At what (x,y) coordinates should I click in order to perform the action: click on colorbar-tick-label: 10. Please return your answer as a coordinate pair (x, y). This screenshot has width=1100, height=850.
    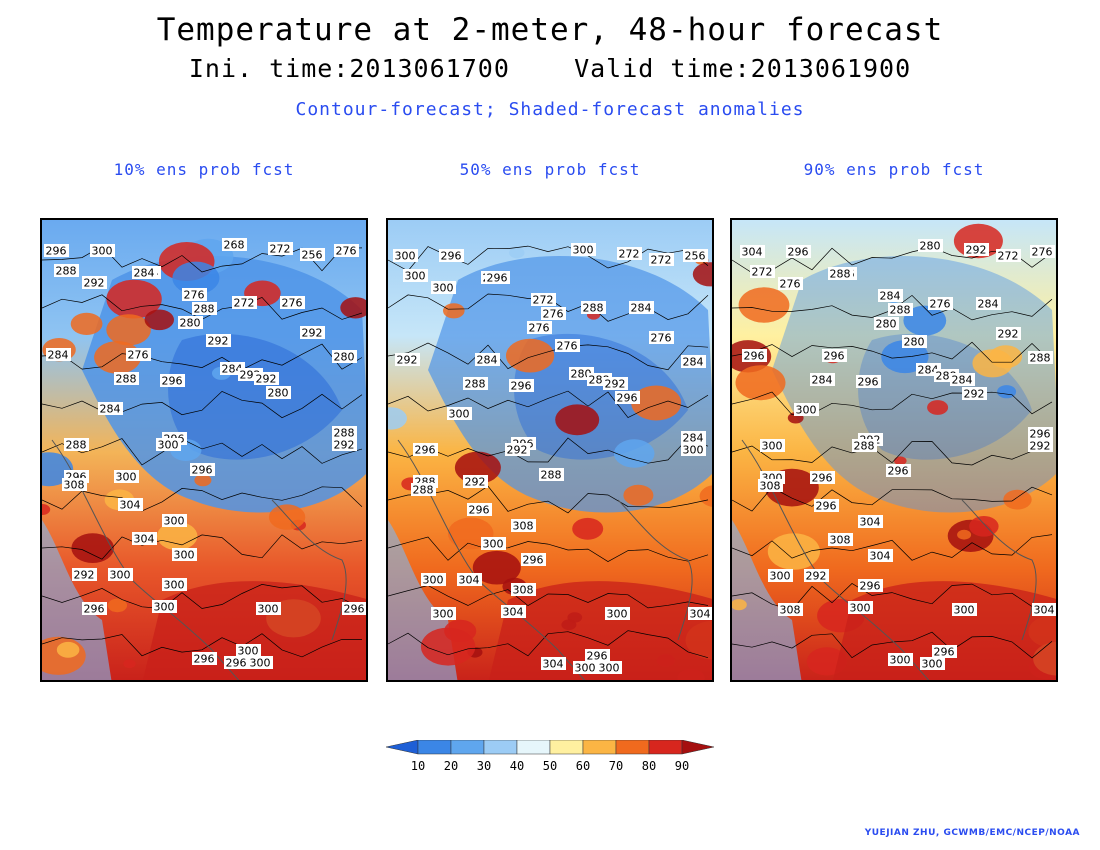
    Looking at the image, I should click on (418, 766).